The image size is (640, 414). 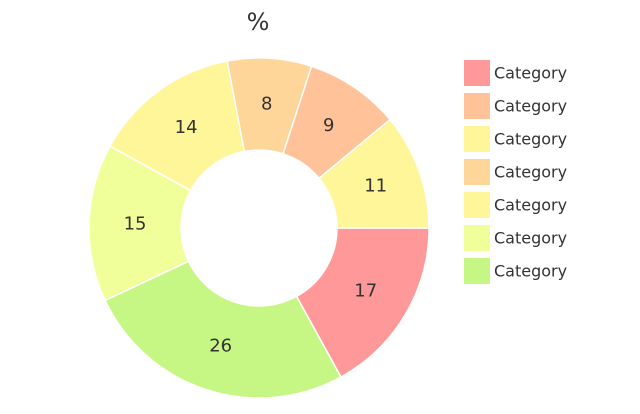 I want to click on slice-value-label: 26, so click(x=220, y=345).